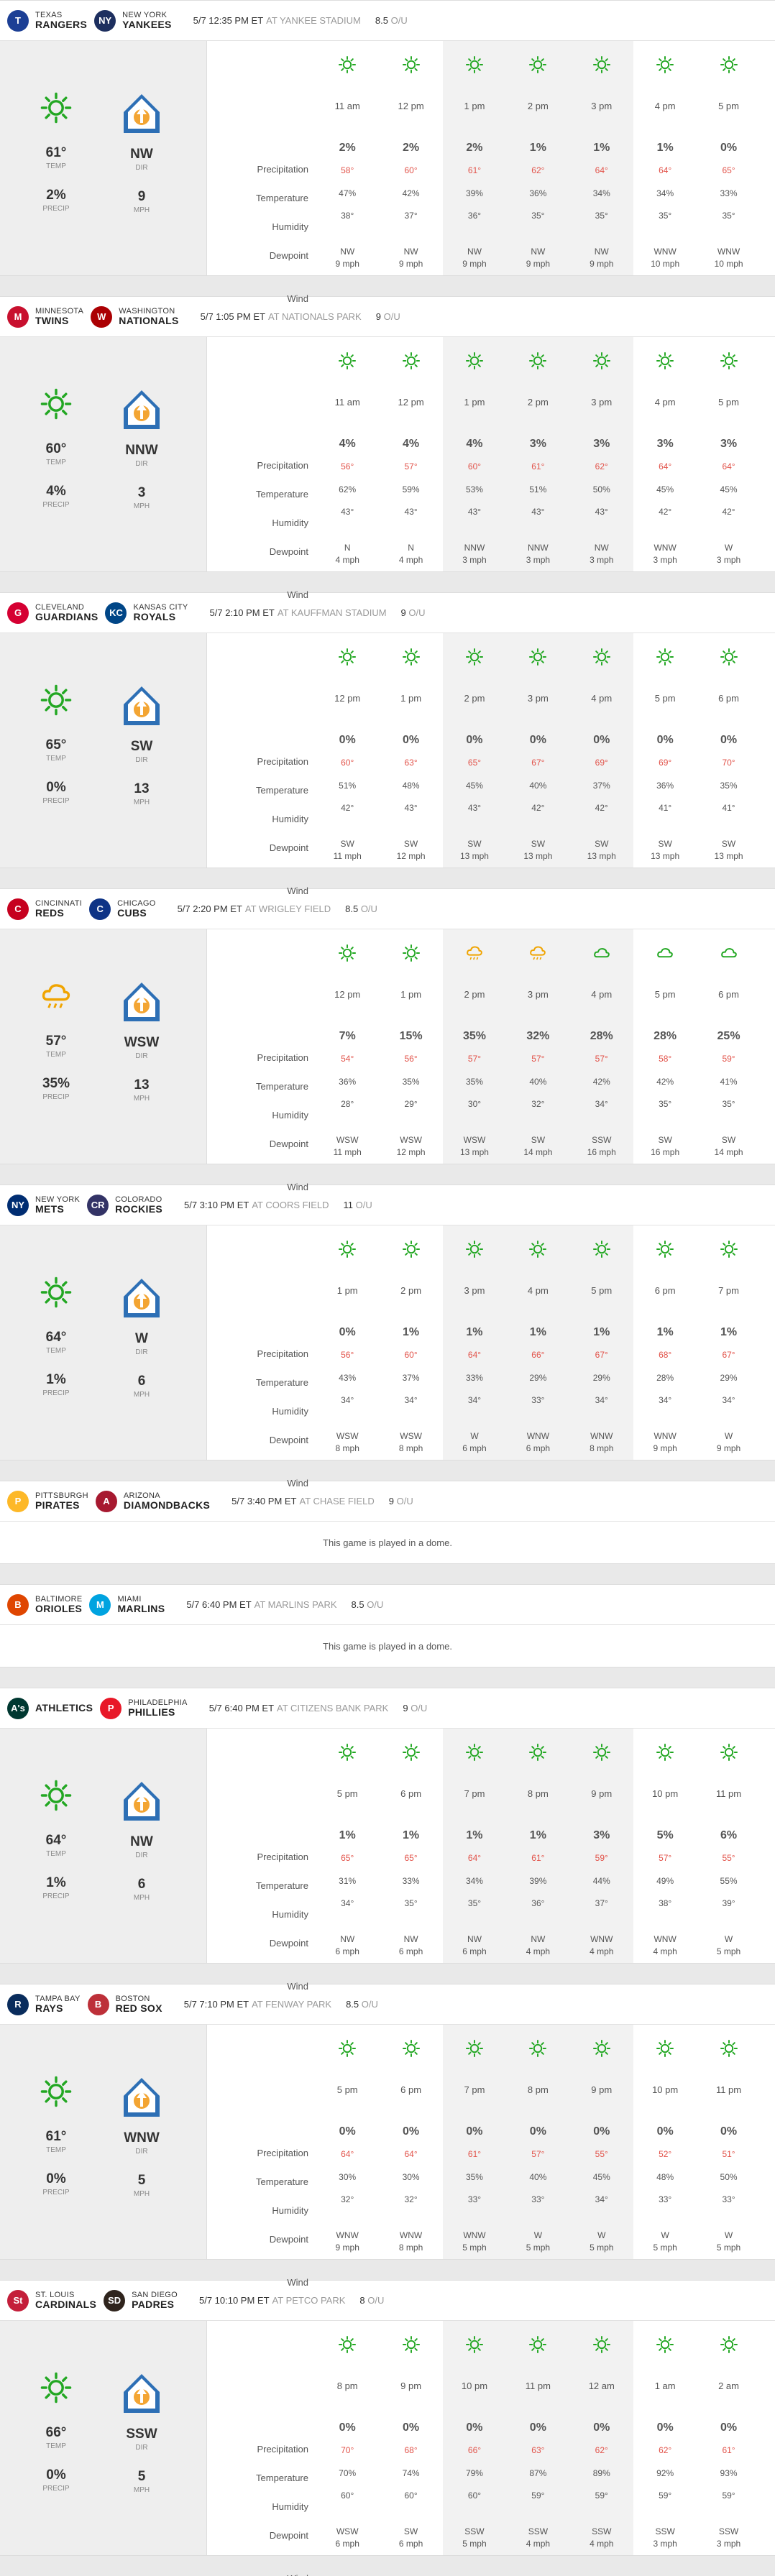 The height and width of the screenshot is (2576, 775). Describe the element at coordinates (601, 1081) in the screenshot. I see `humidity-value: 42%` at that location.